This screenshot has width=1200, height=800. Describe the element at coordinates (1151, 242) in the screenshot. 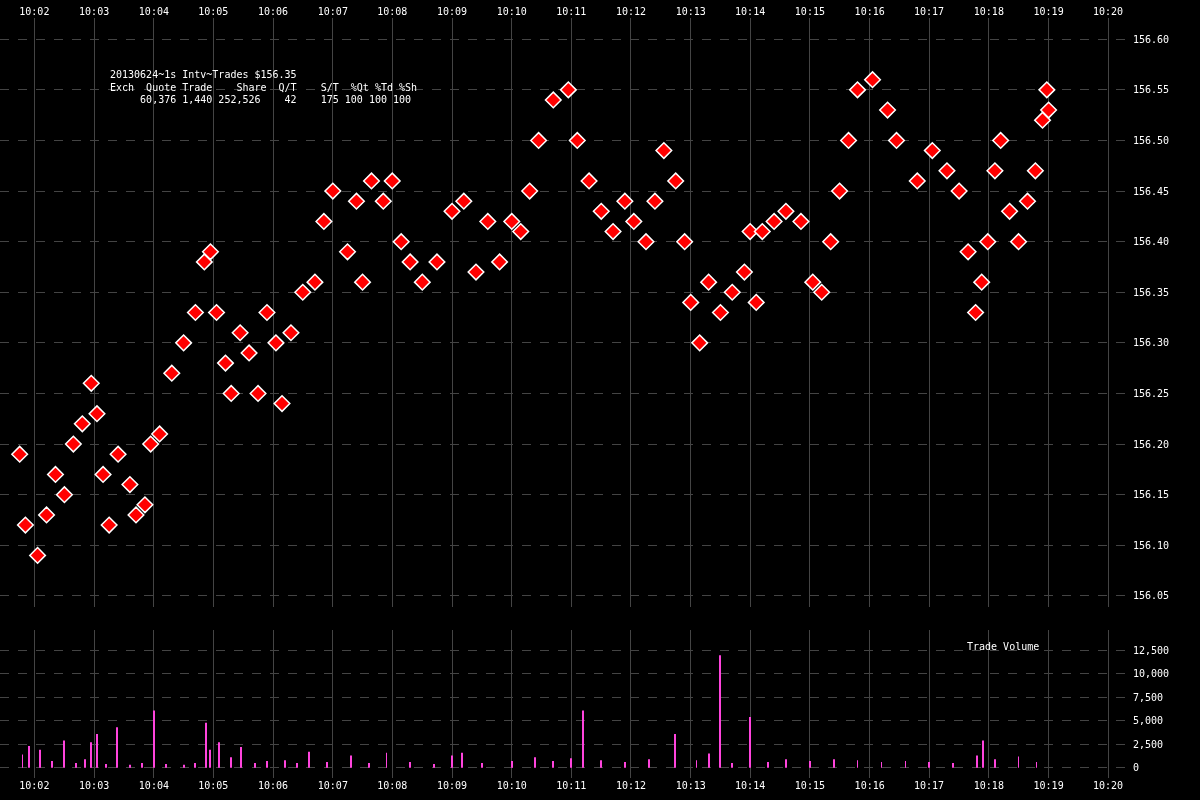

I see `y-tick-label: 156.40` at that location.